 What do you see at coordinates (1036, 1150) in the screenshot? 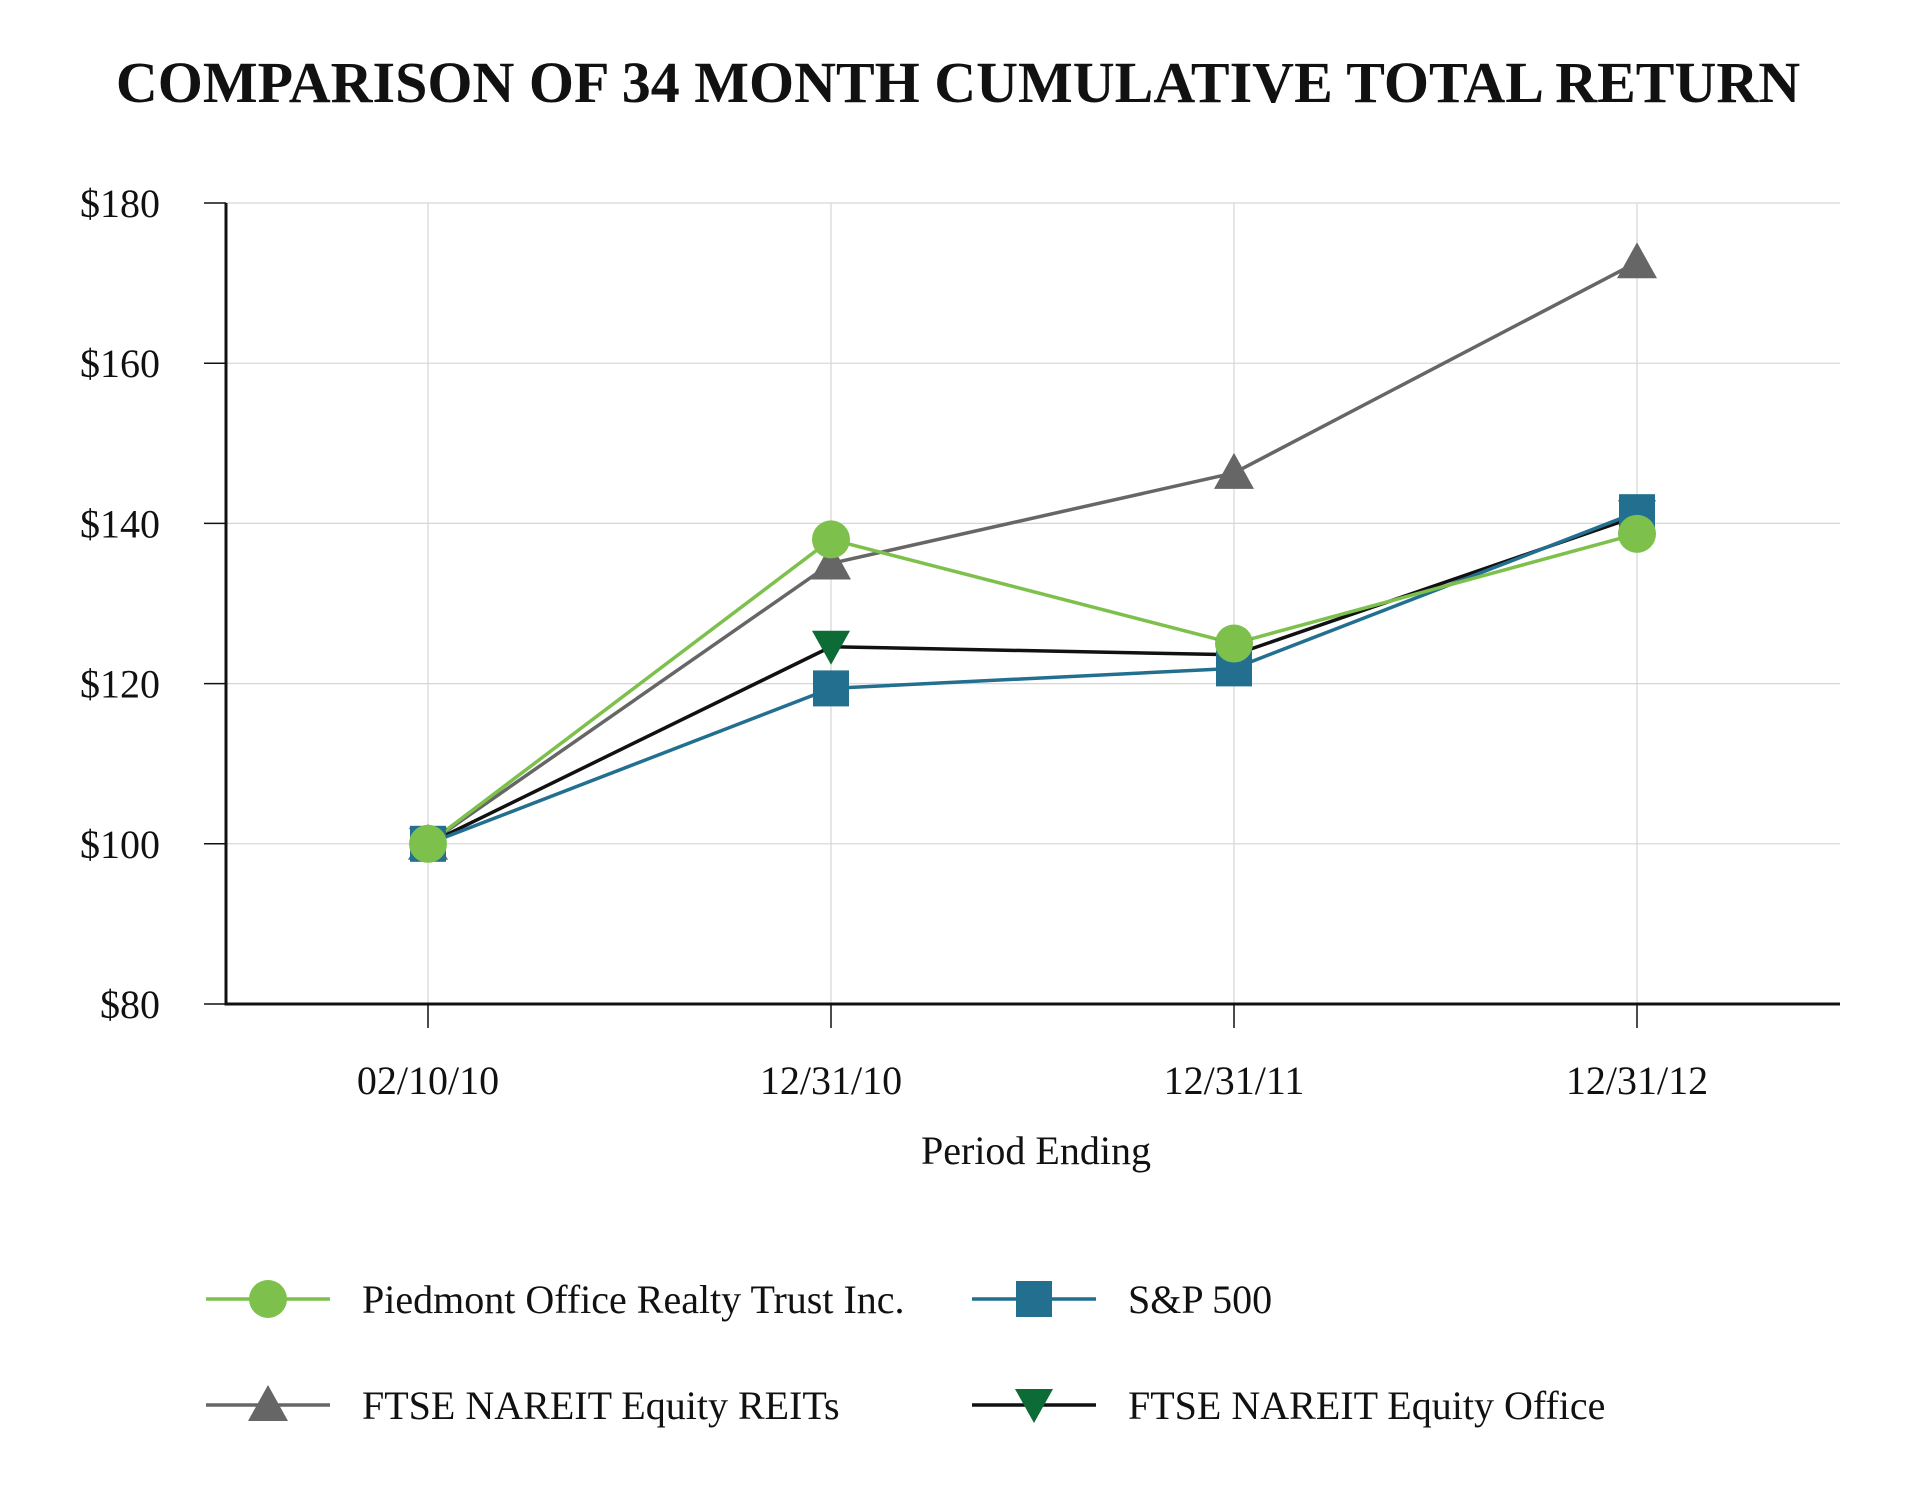
I see `x-axis-title: Period Ending` at bounding box center [1036, 1150].